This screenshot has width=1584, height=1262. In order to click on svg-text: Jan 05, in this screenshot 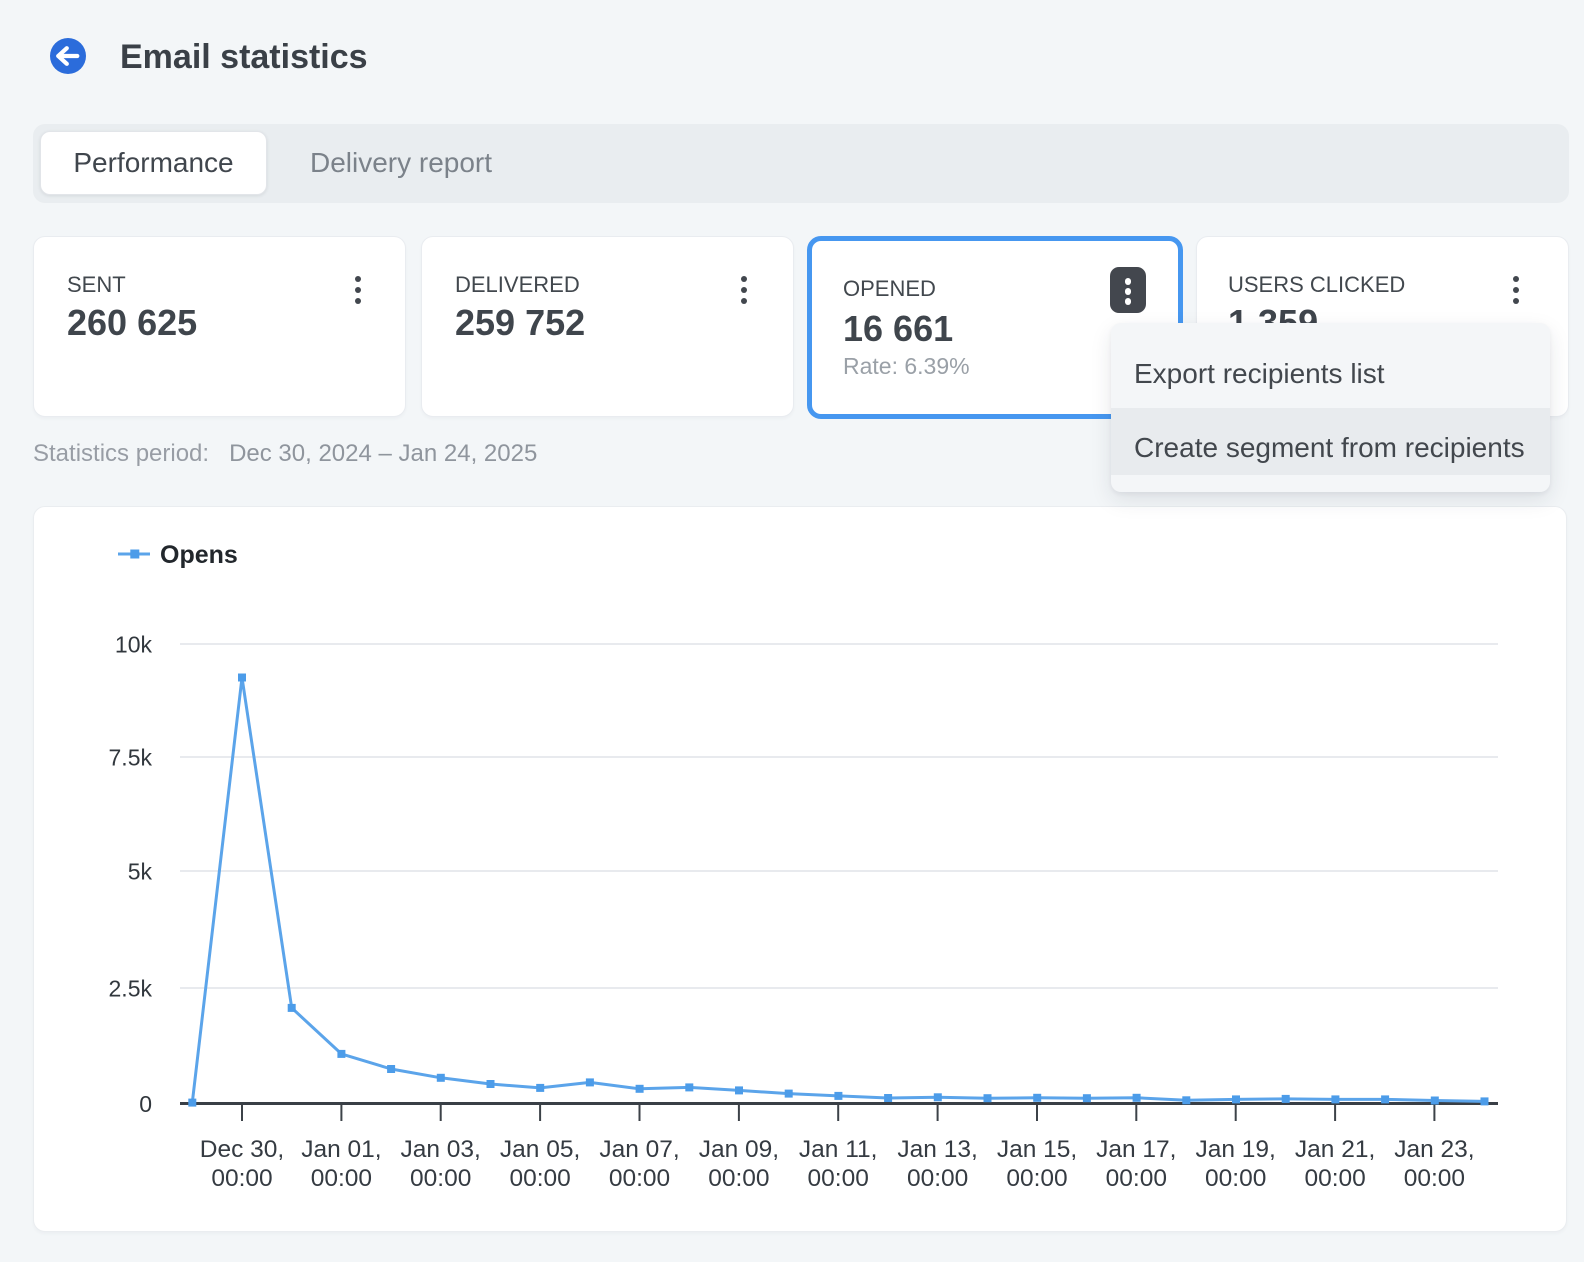, I will do `click(540, 1149)`.